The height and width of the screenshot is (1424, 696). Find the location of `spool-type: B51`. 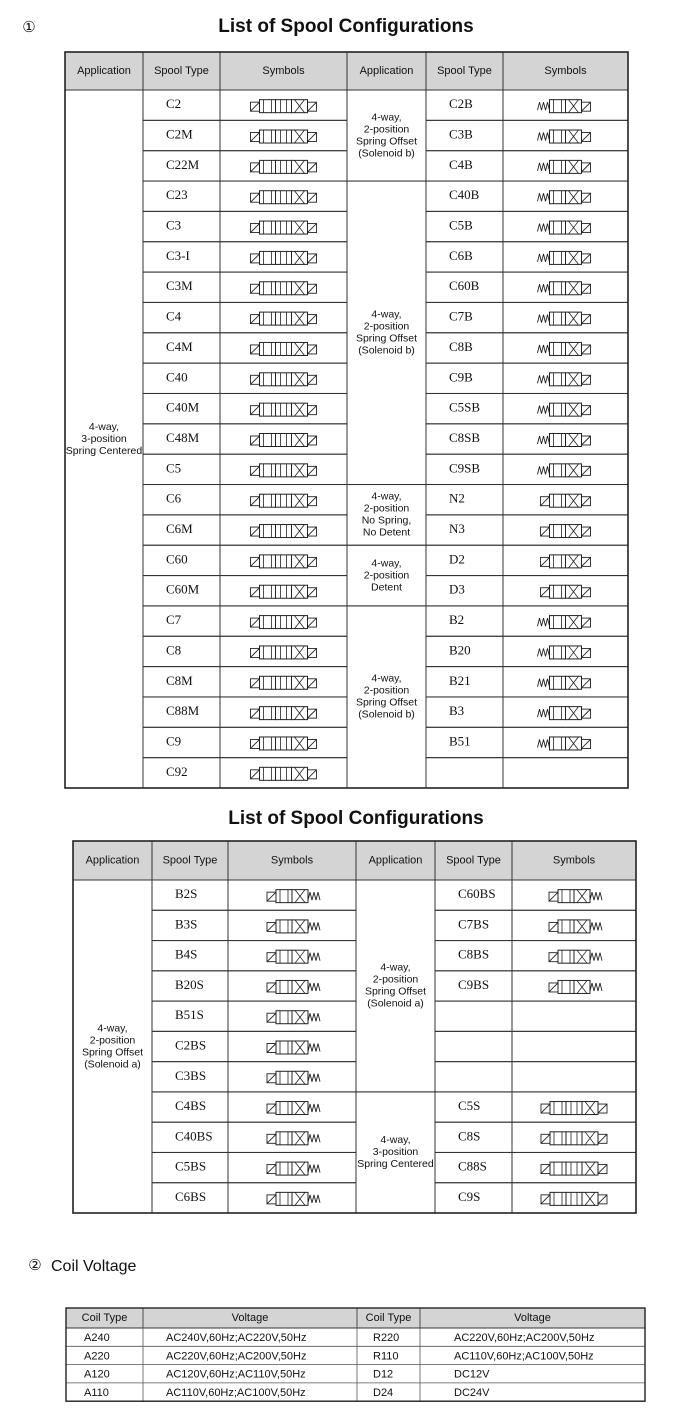

spool-type: B51 is located at coordinates (460, 740).